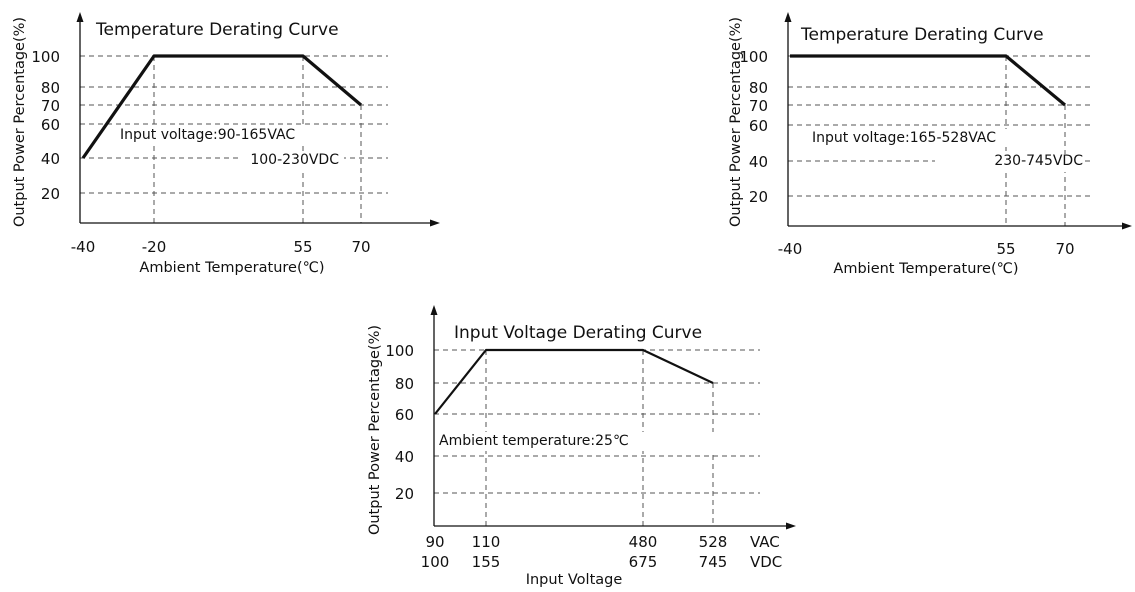 The image size is (1135, 592). What do you see at coordinates (534, 441) in the screenshot?
I see `annotation-text: Ambient temperature:25℃` at bounding box center [534, 441].